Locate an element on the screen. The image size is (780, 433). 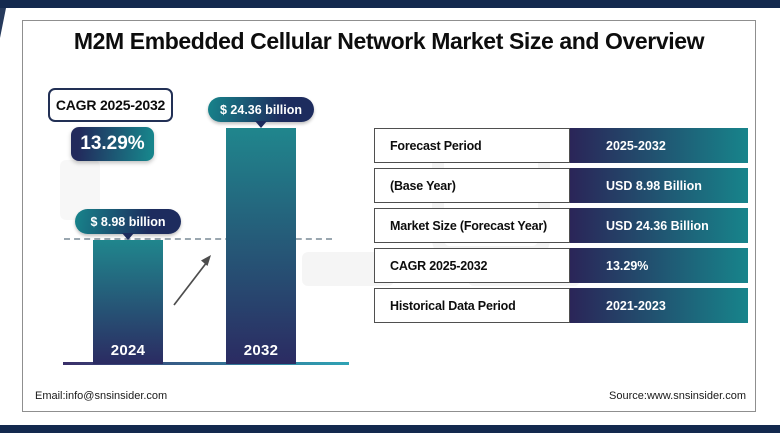
bottom-banner-bar is located at coordinates (390, 429).